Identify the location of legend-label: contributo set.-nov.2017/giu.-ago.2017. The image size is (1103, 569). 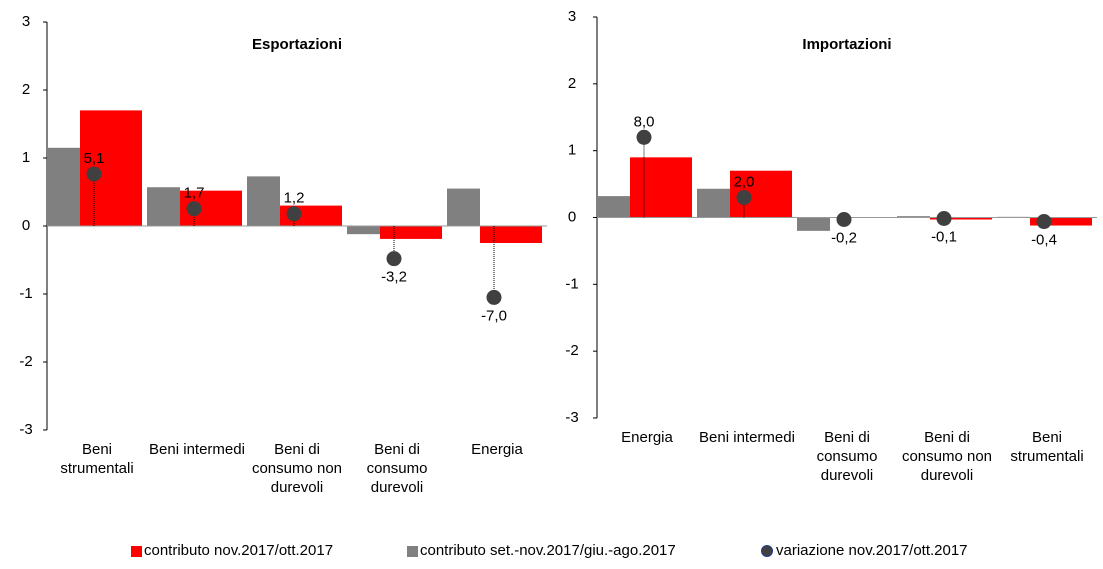
(548, 550).